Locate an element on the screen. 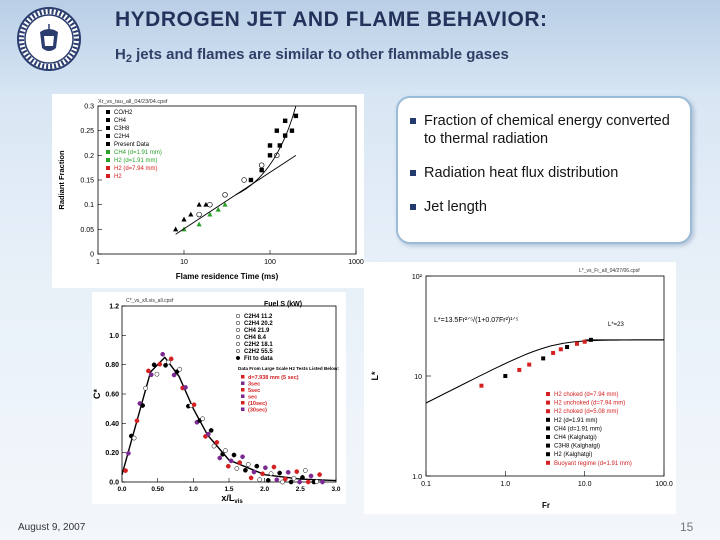  chart3-legend-entry: Buoyant regime (d=1.91 mm) is located at coordinates (593, 464).